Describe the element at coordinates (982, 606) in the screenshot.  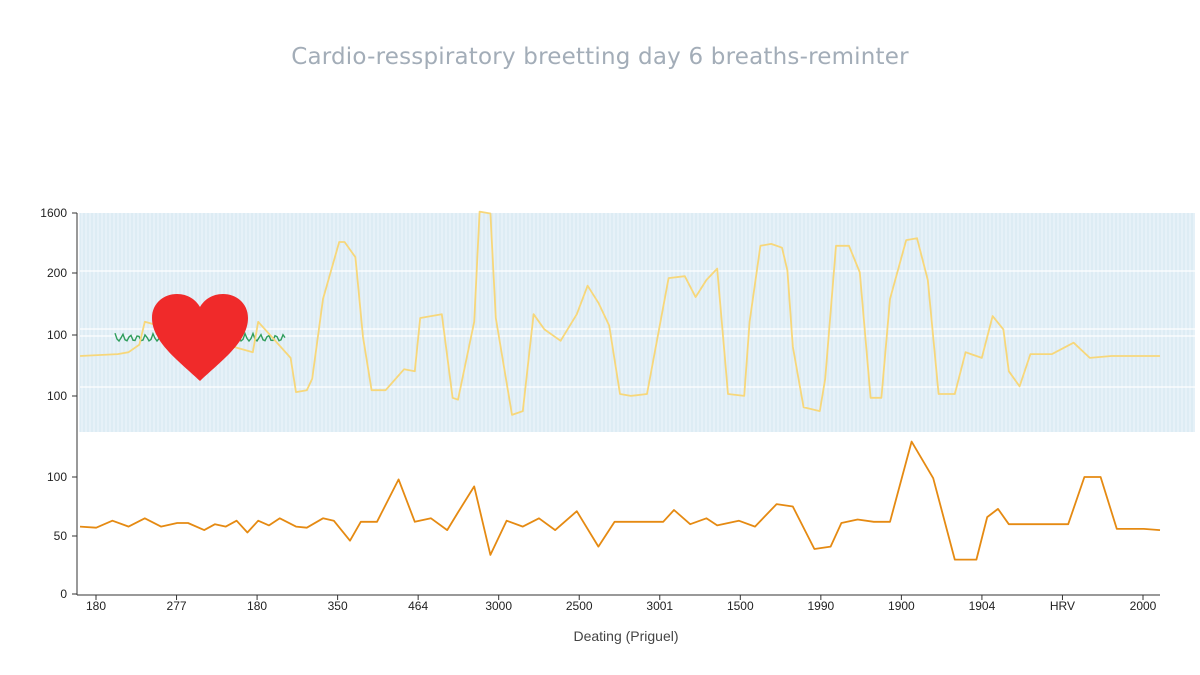
I see `x-tick-label: 1904` at that location.